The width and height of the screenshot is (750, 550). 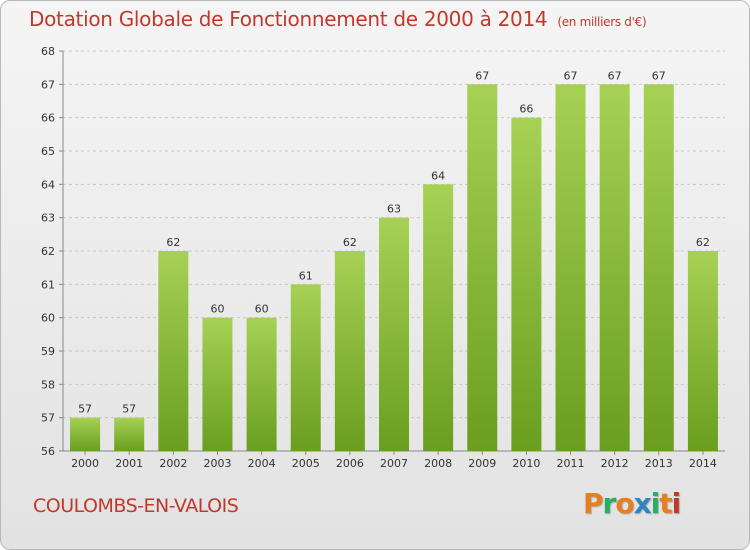 What do you see at coordinates (615, 463) in the screenshot?
I see `x-tick-label: 2012` at bounding box center [615, 463].